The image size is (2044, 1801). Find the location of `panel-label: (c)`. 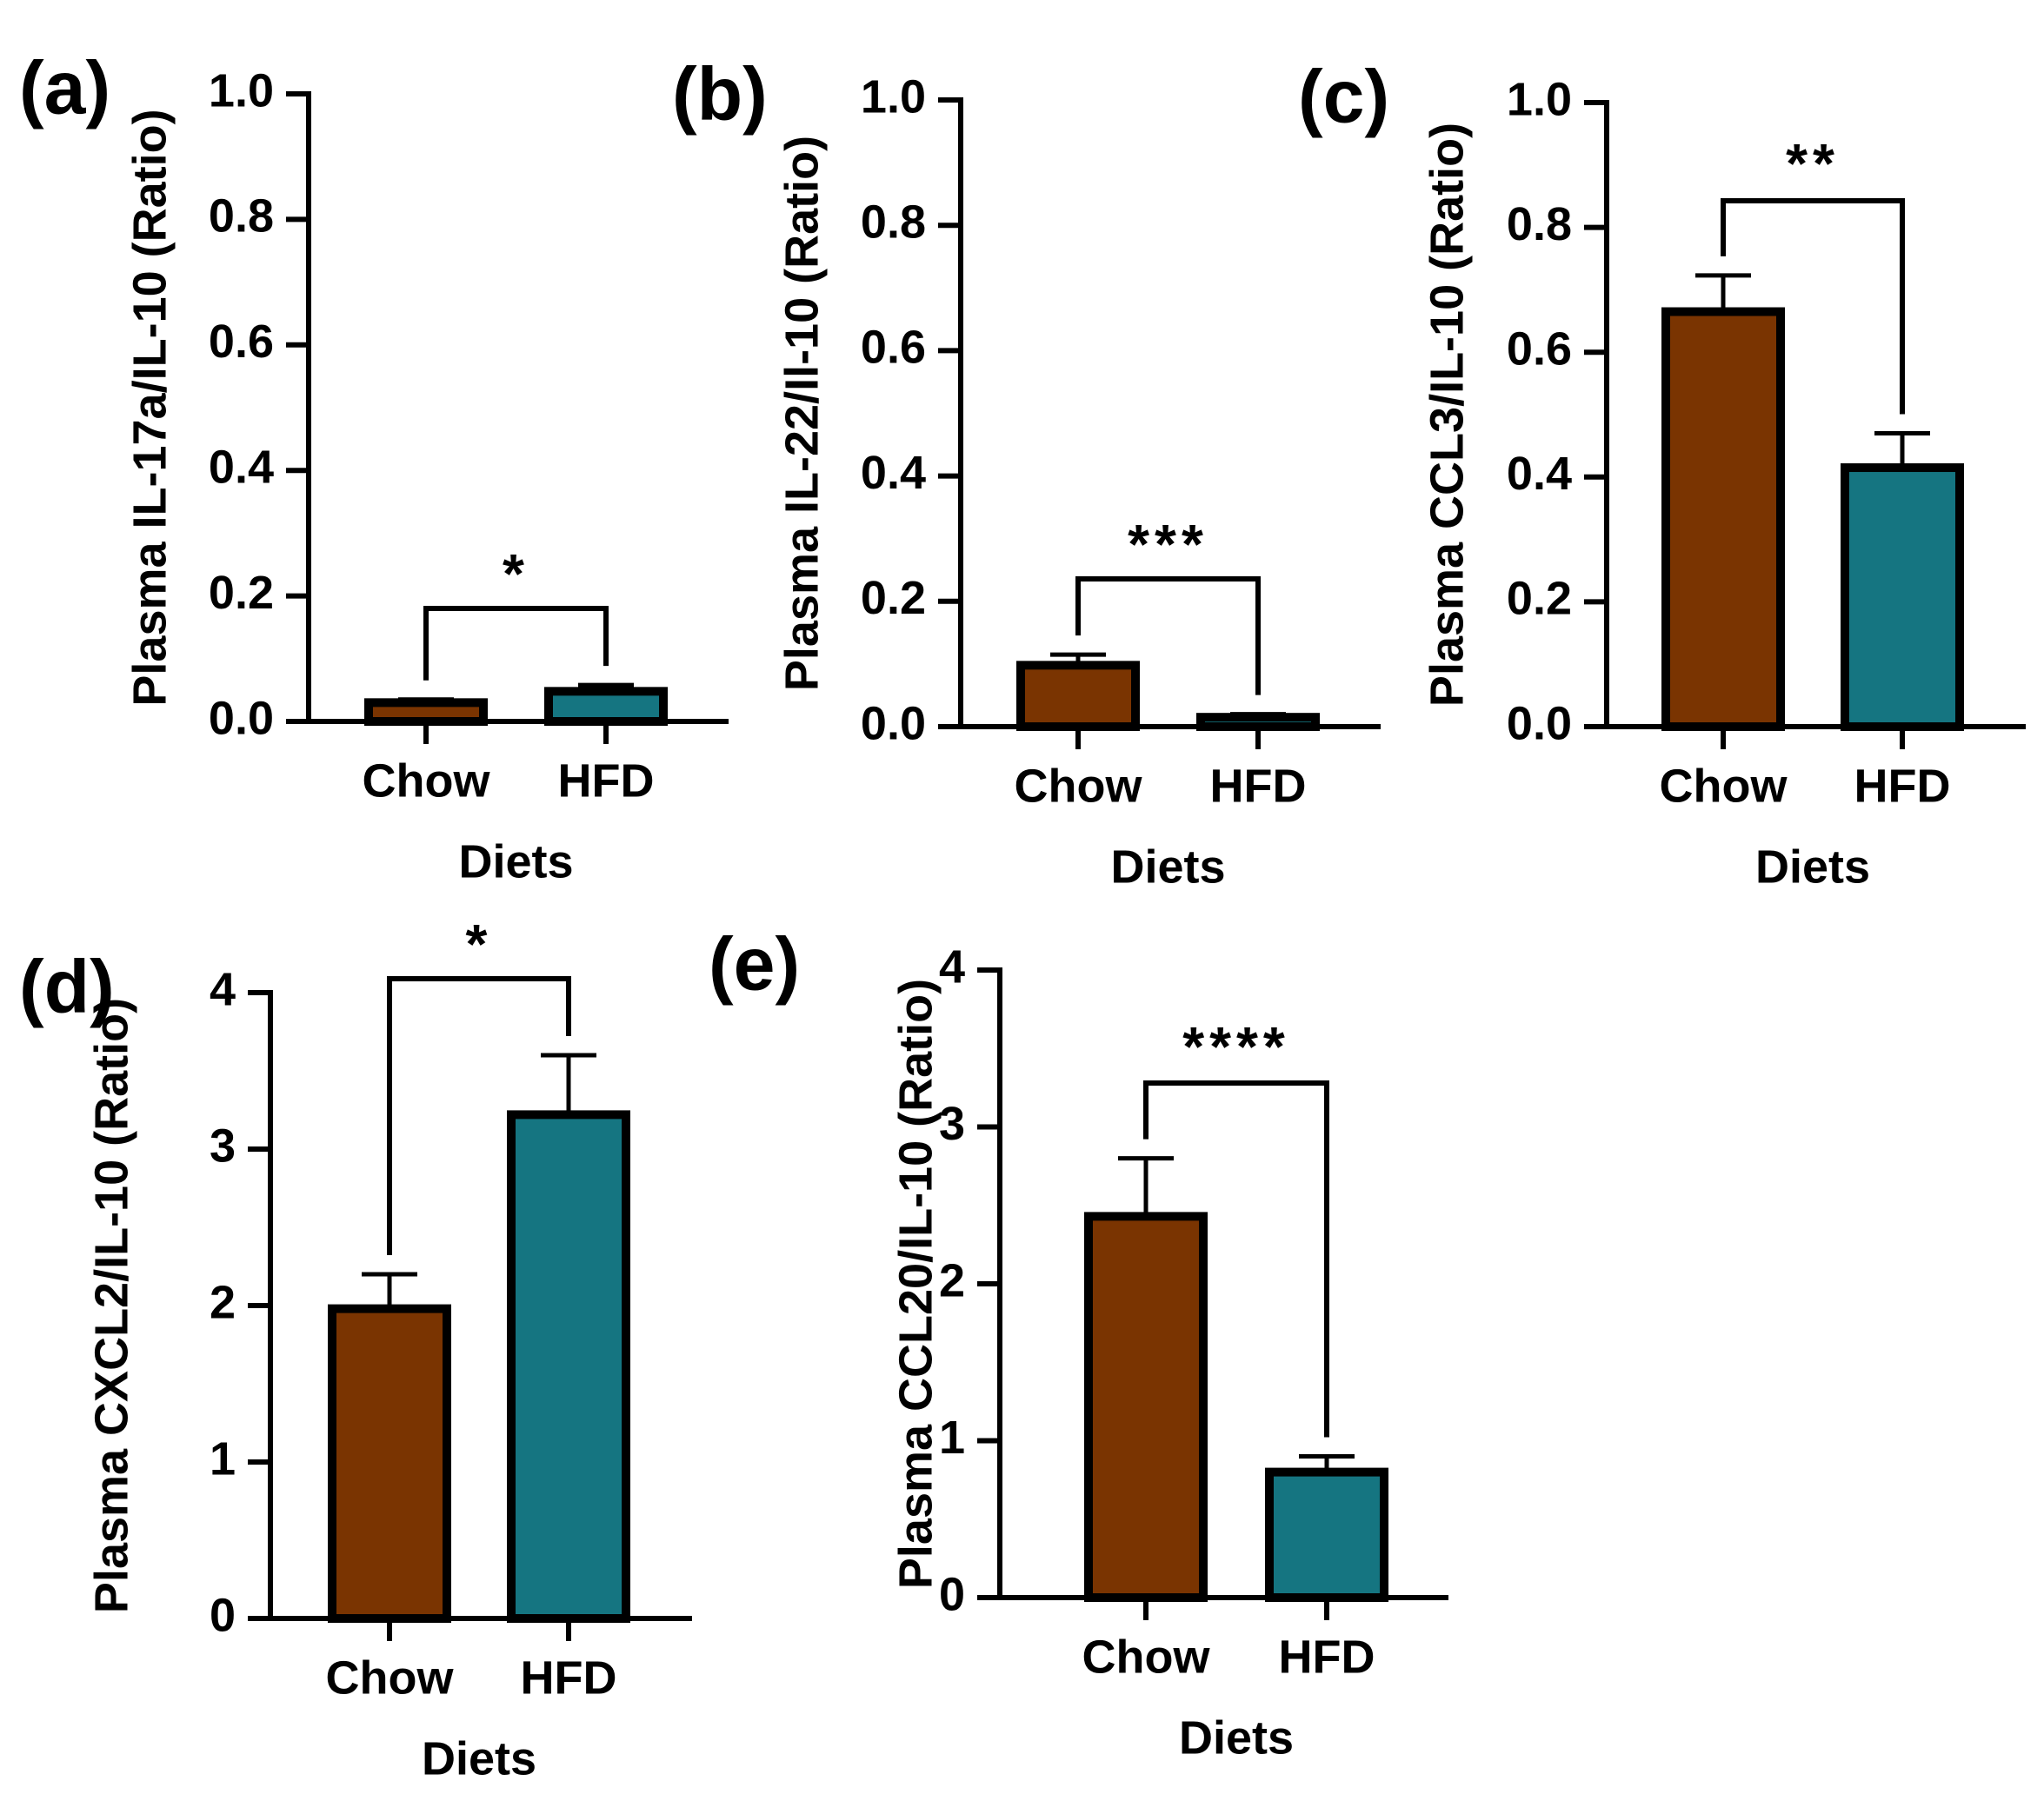

panel-label: (c) is located at coordinates (1343, 97).